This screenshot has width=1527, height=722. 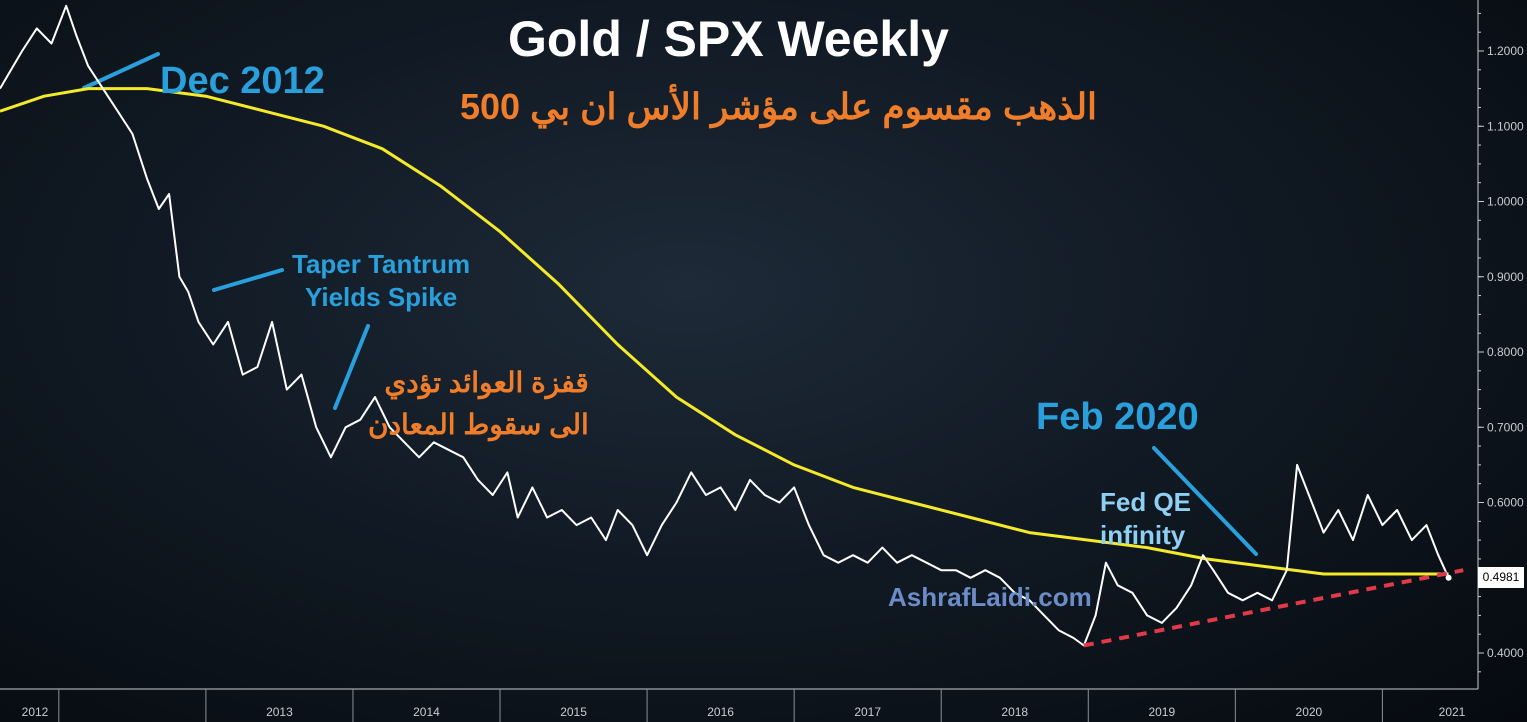 I want to click on chart-title: Gold / SPX Weekly, so click(x=728, y=39).